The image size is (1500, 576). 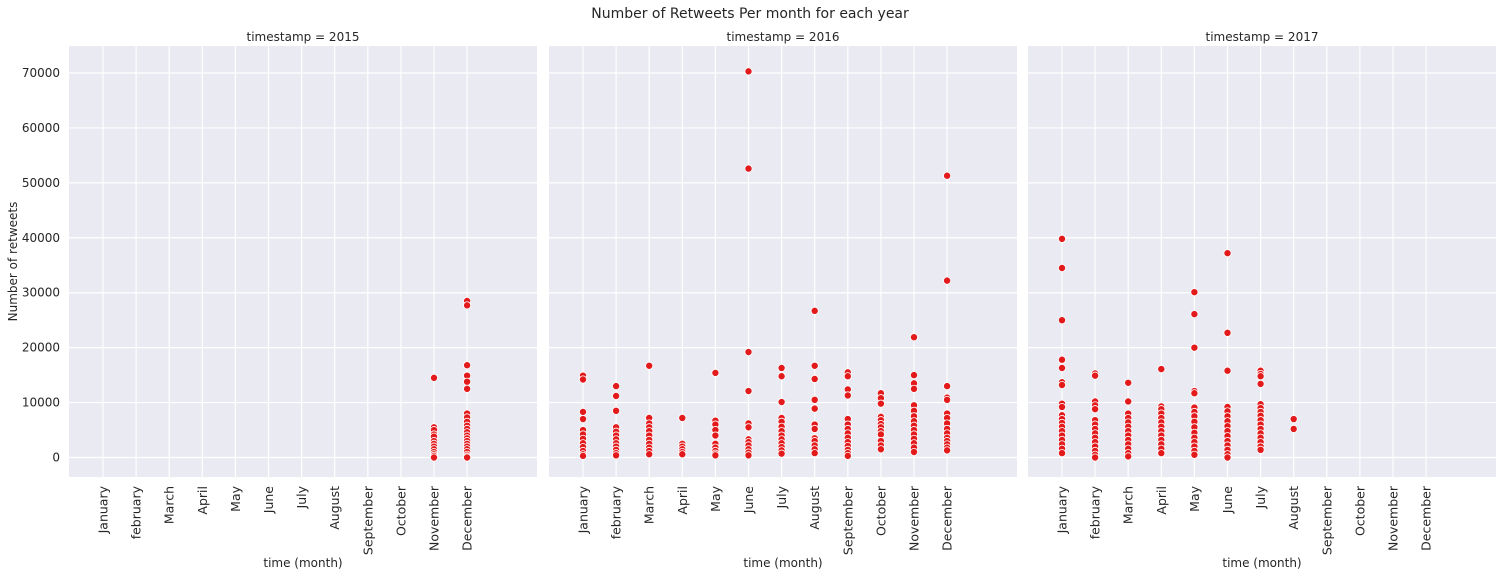 I want to click on y-tick-label: 0, so click(x=56, y=458).